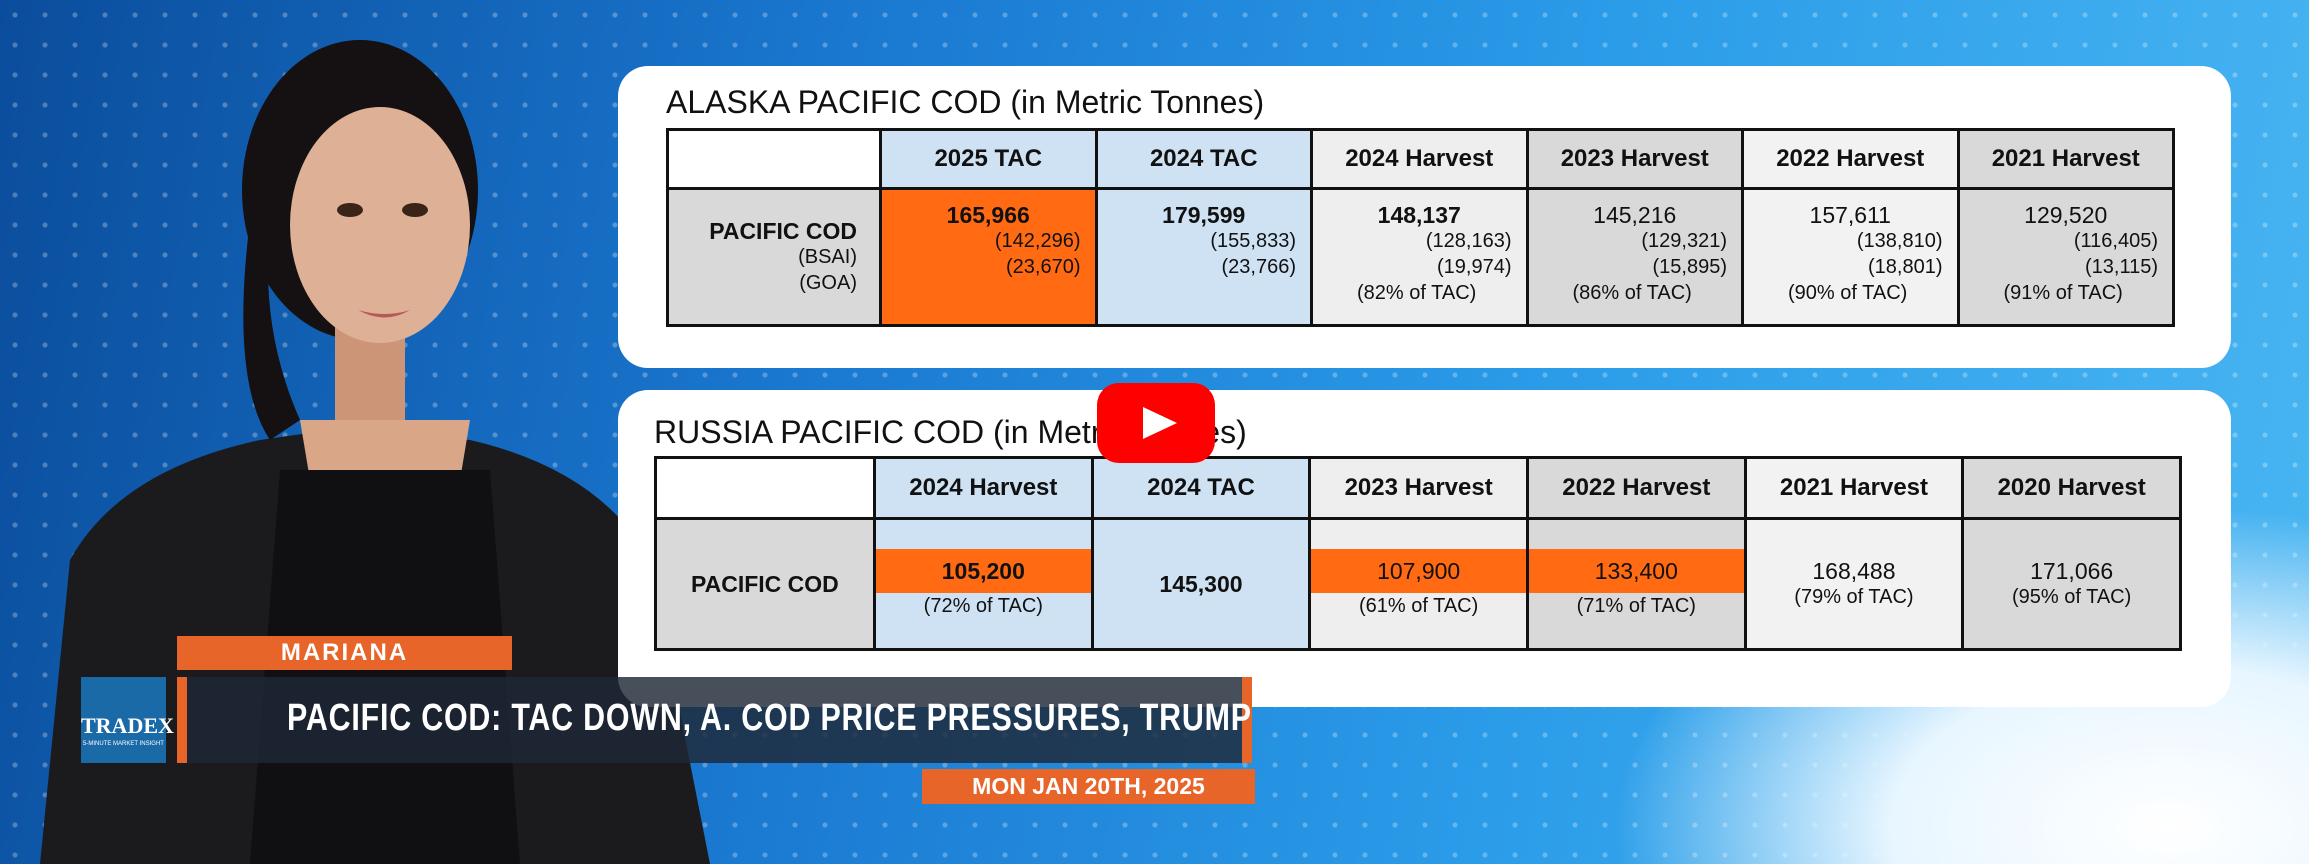 This screenshot has height=864, width=2309. What do you see at coordinates (1468, 241) in the screenshot?
I see `cell-subvalue: (128,163)` at bounding box center [1468, 241].